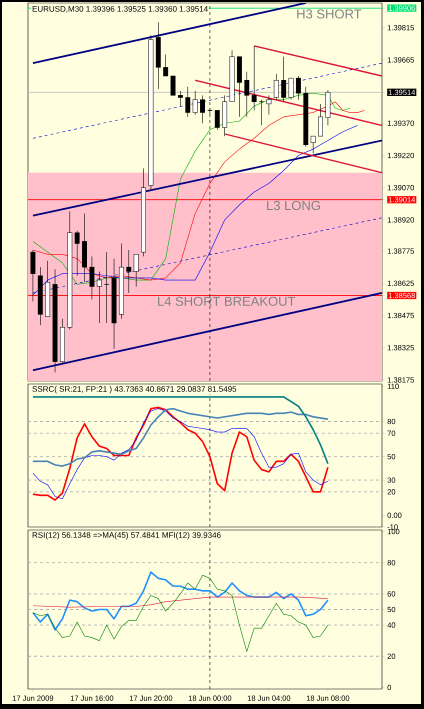 The image size is (424, 709). Describe the element at coordinates (134, 390) in the screenshot. I see `chart-title: SSRC( SR:21, FP:21 ) 43.7363 40.8671 29.0837 81.5495` at that location.